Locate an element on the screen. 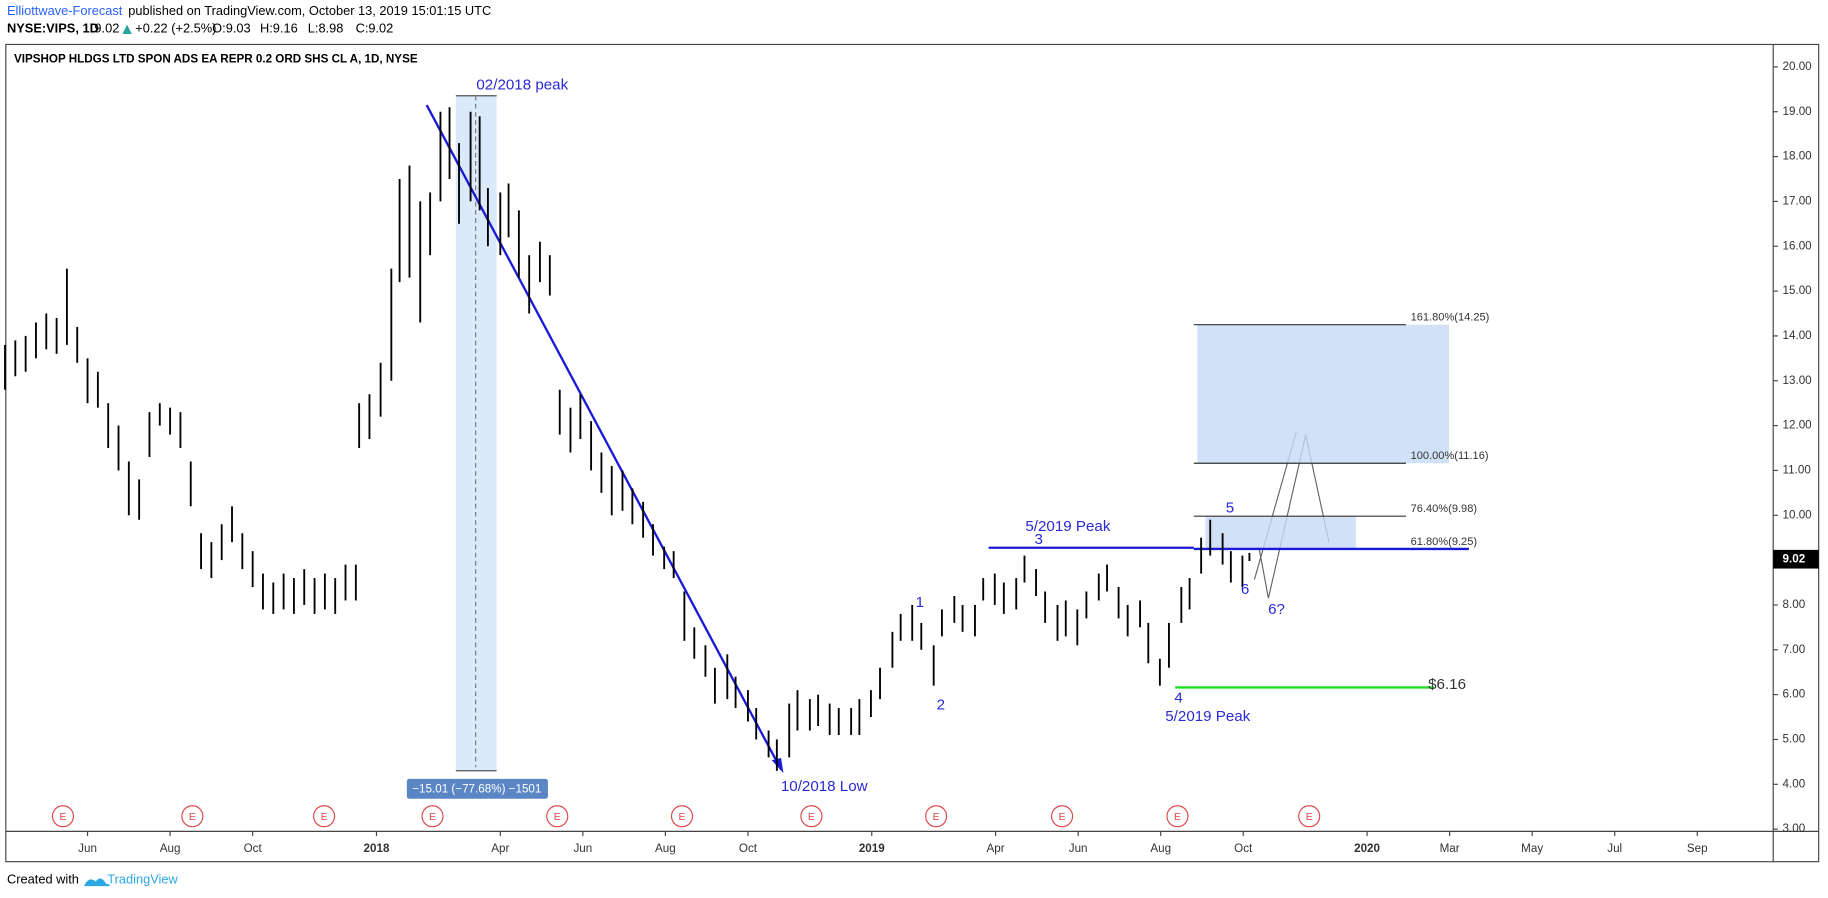  y-tick-label: 6.00 is located at coordinates (1794, 694).